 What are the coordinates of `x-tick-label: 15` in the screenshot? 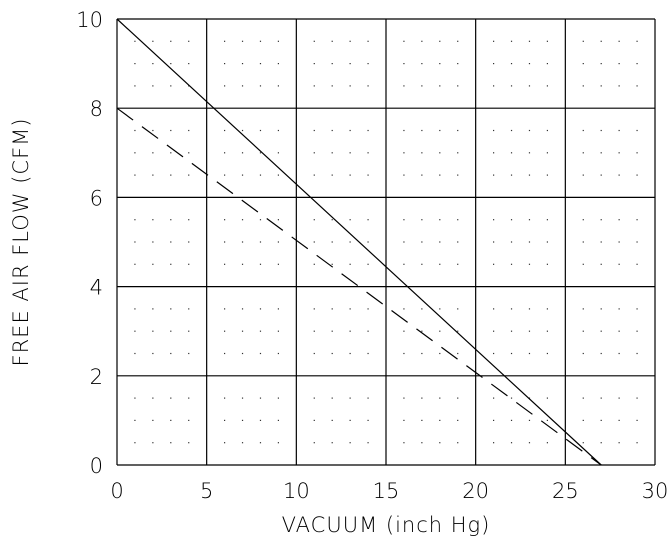 It's located at (386, 491).